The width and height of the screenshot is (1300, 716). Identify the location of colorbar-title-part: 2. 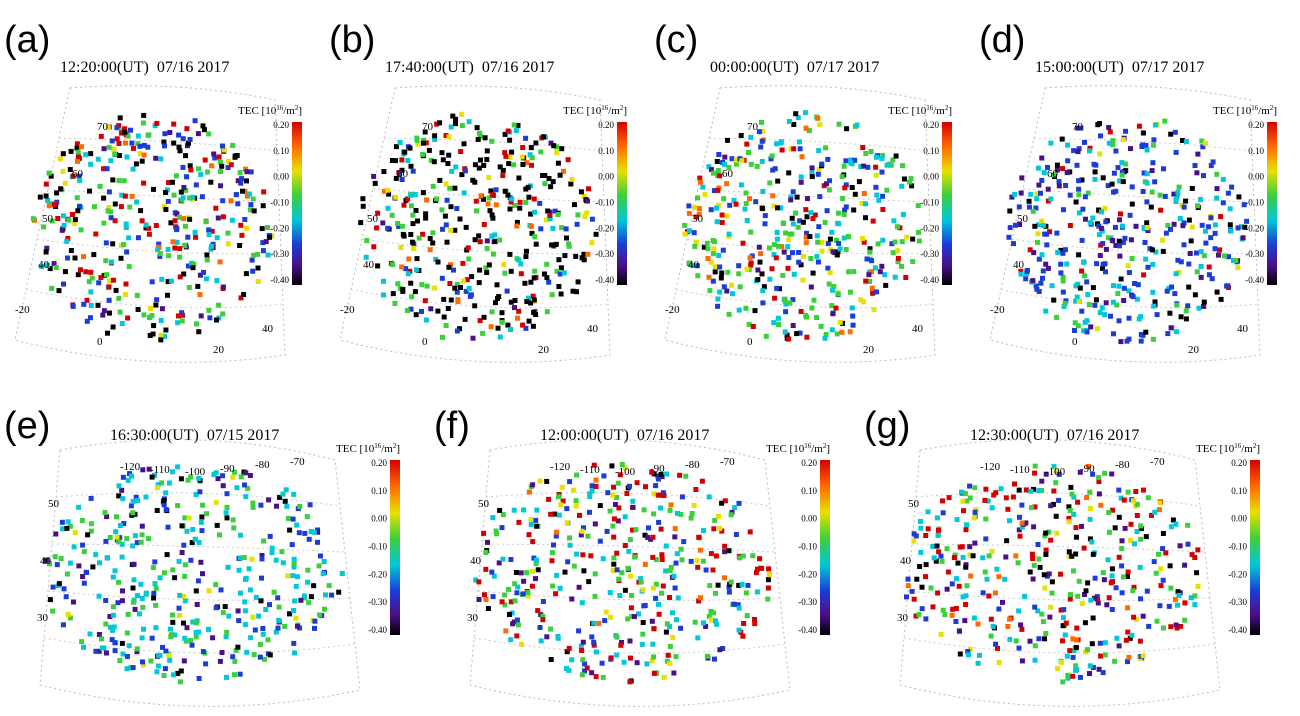
(825, 446).